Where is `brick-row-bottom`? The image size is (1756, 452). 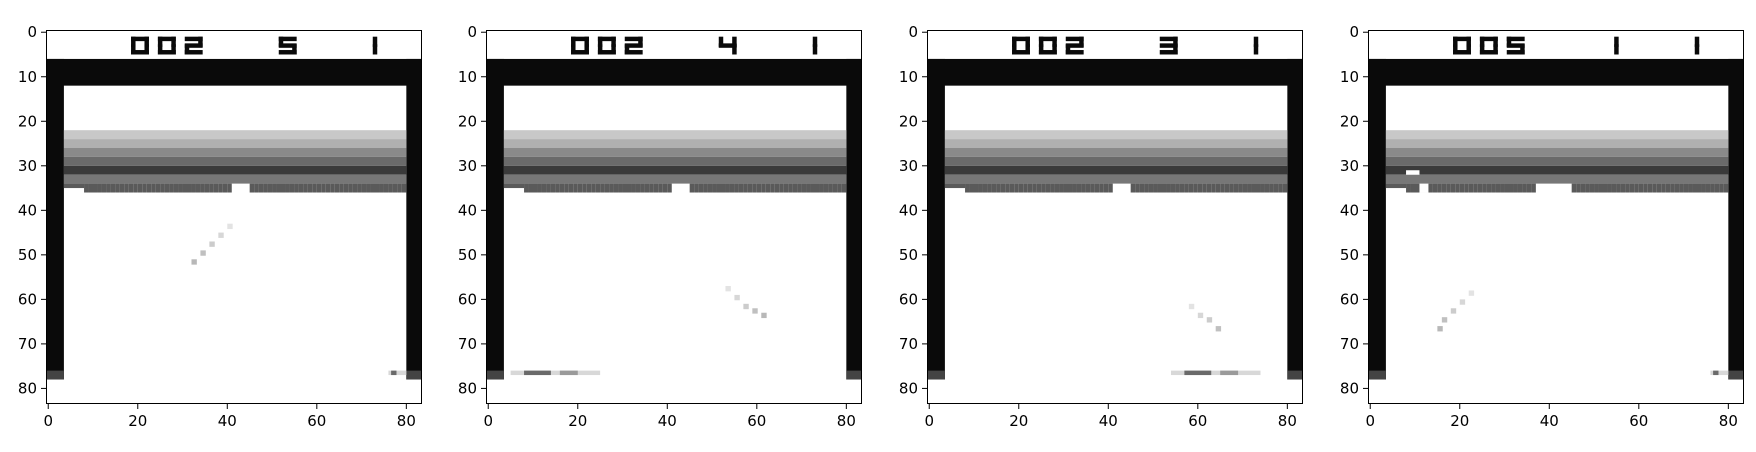
brick-row-bottom is located at coordinates (1116, 188).